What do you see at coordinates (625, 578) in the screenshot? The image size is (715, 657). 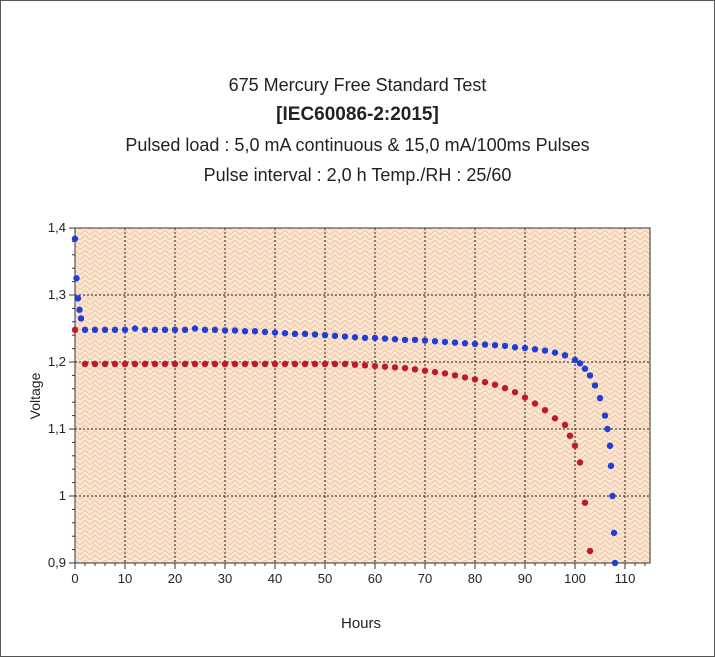 I see `x-tick-label: 110` at bounding box center [625, 578].